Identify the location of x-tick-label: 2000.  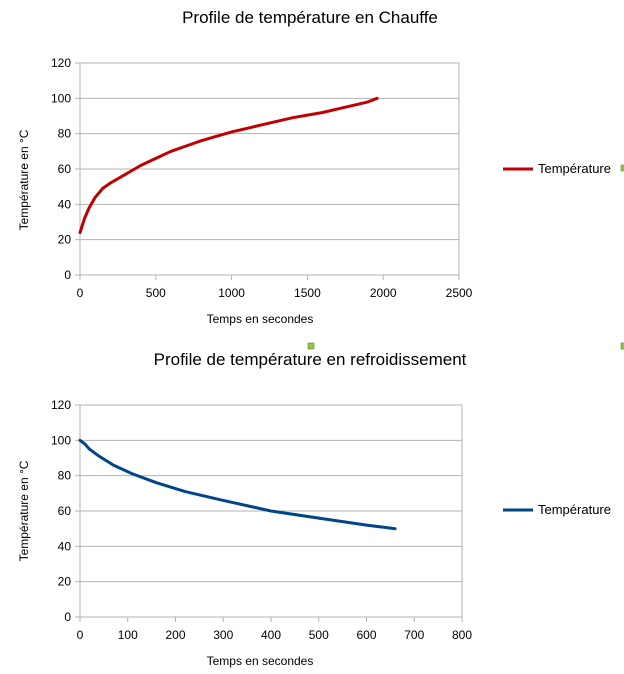
(383, 293).